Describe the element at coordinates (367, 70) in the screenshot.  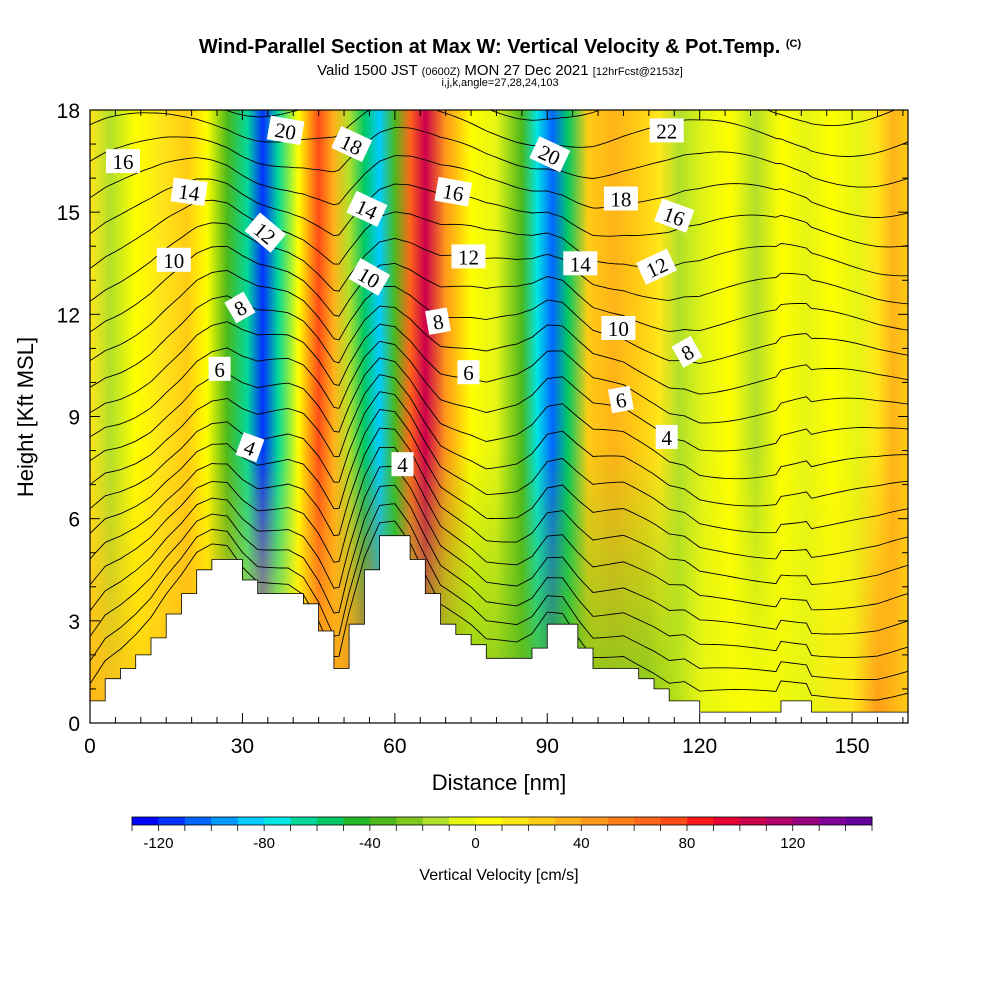
I see `valid-prefix: Valid 1500 JST` at that location.